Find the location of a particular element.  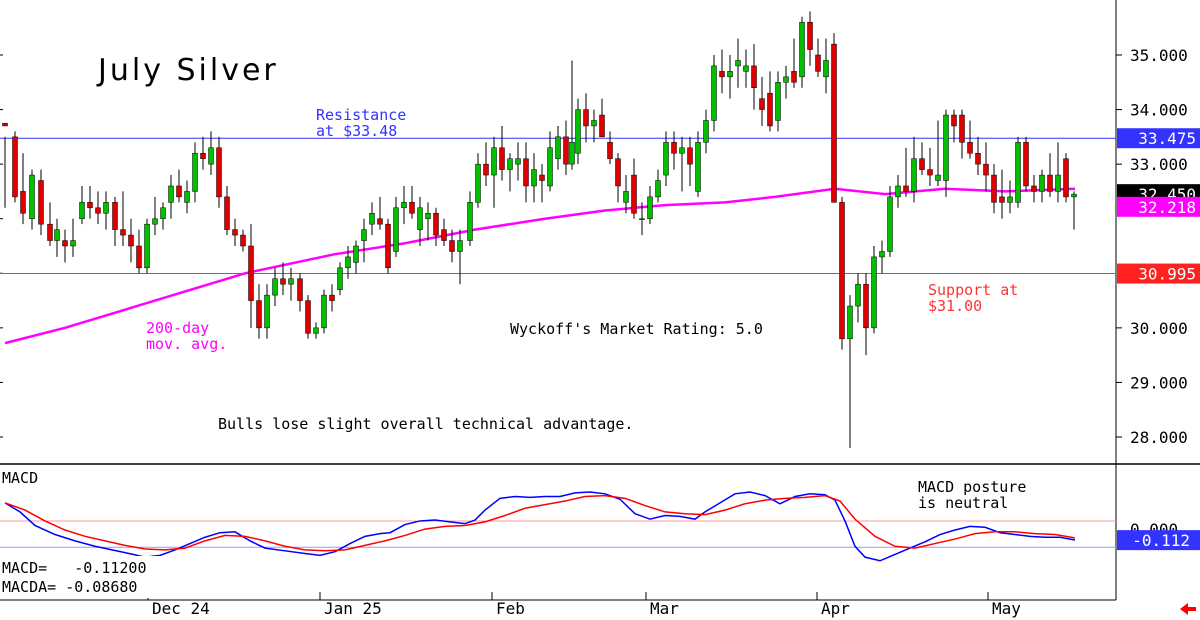

x-tick-label: Dec 24 is located at coordinates (181, 608).